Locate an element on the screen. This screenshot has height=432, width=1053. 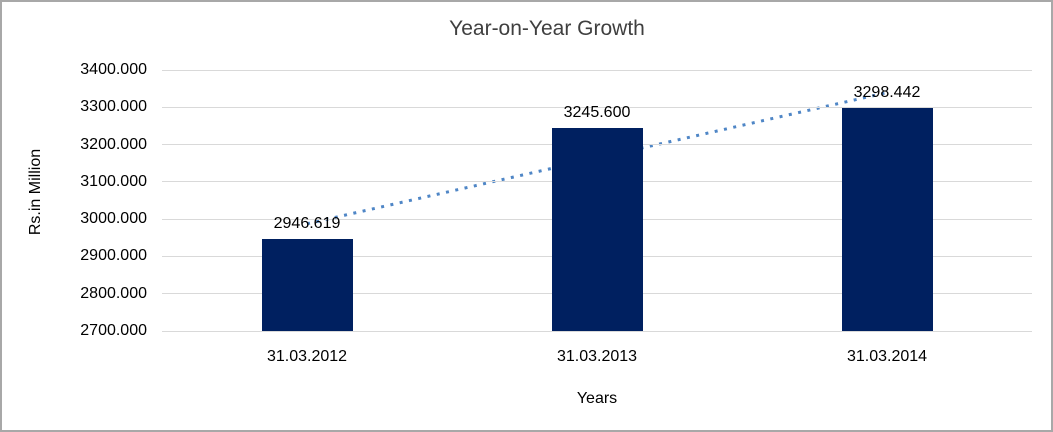
x-tick-label: 31.03.2013 is located at coordinates (597, 356).